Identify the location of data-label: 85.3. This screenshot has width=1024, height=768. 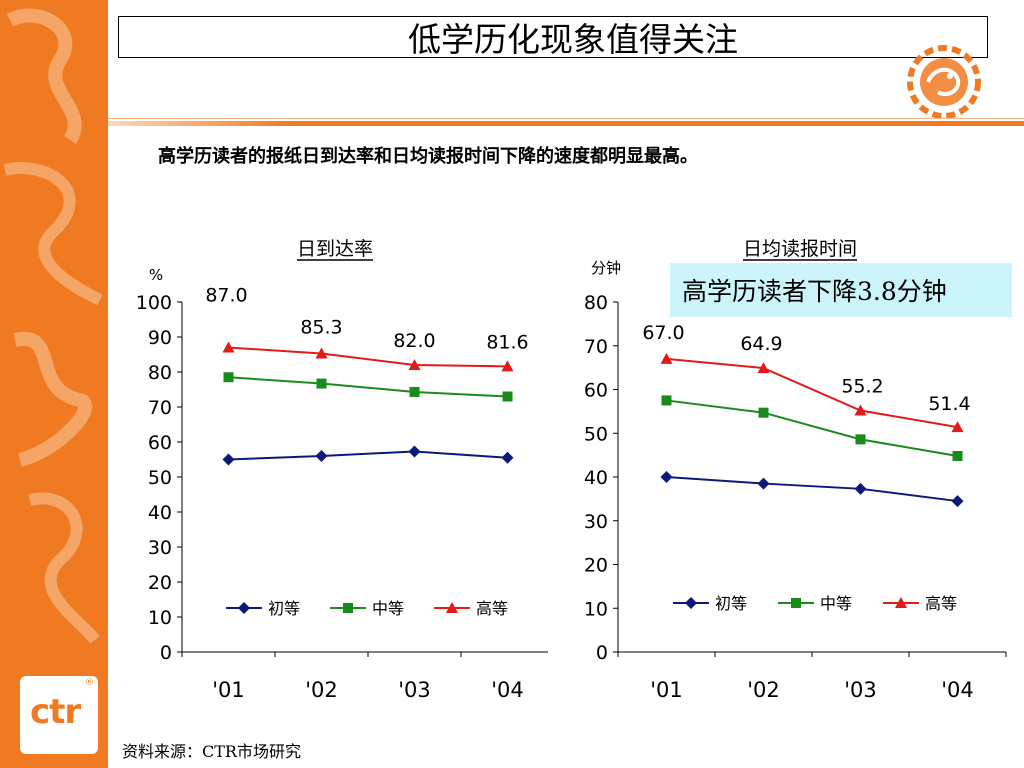
(321, 327).